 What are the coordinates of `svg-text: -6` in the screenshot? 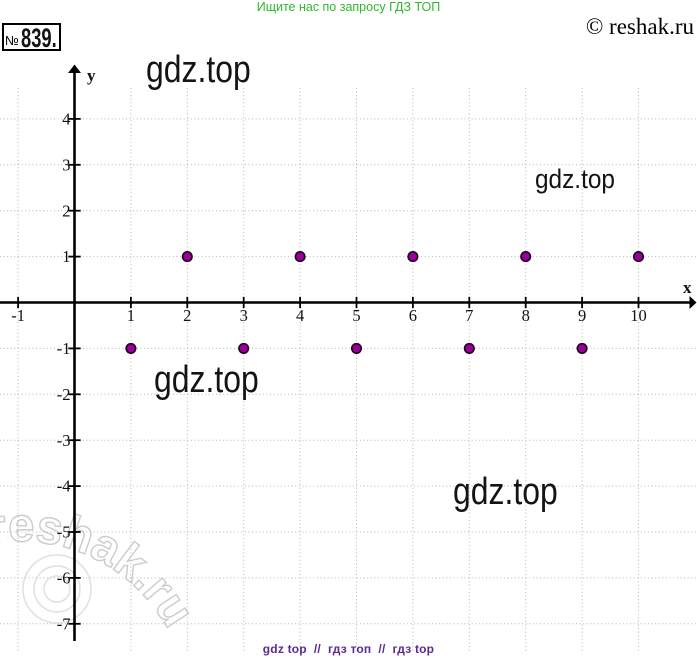 It's located at (64, 578).